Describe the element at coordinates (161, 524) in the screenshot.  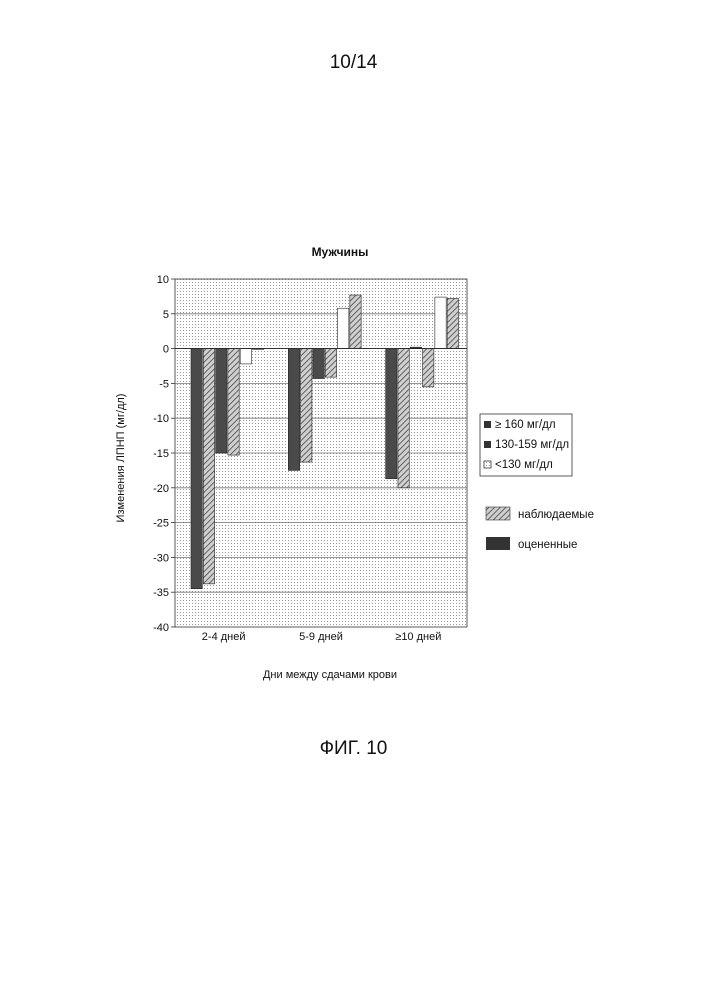
I see `y-tick-label: -25` at that location.